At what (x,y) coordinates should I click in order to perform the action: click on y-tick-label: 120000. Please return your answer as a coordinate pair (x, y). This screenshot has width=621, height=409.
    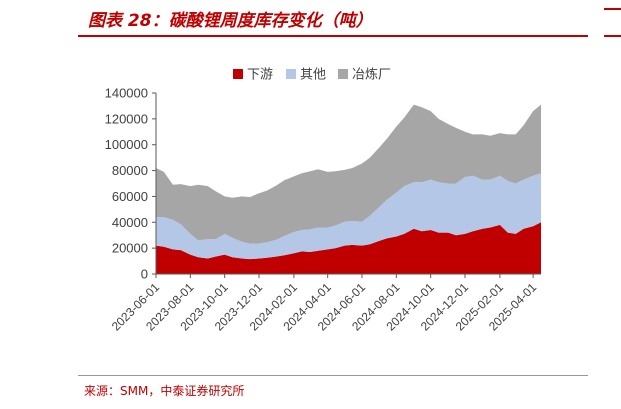
    Looking at the image, I should click on (126, 118).